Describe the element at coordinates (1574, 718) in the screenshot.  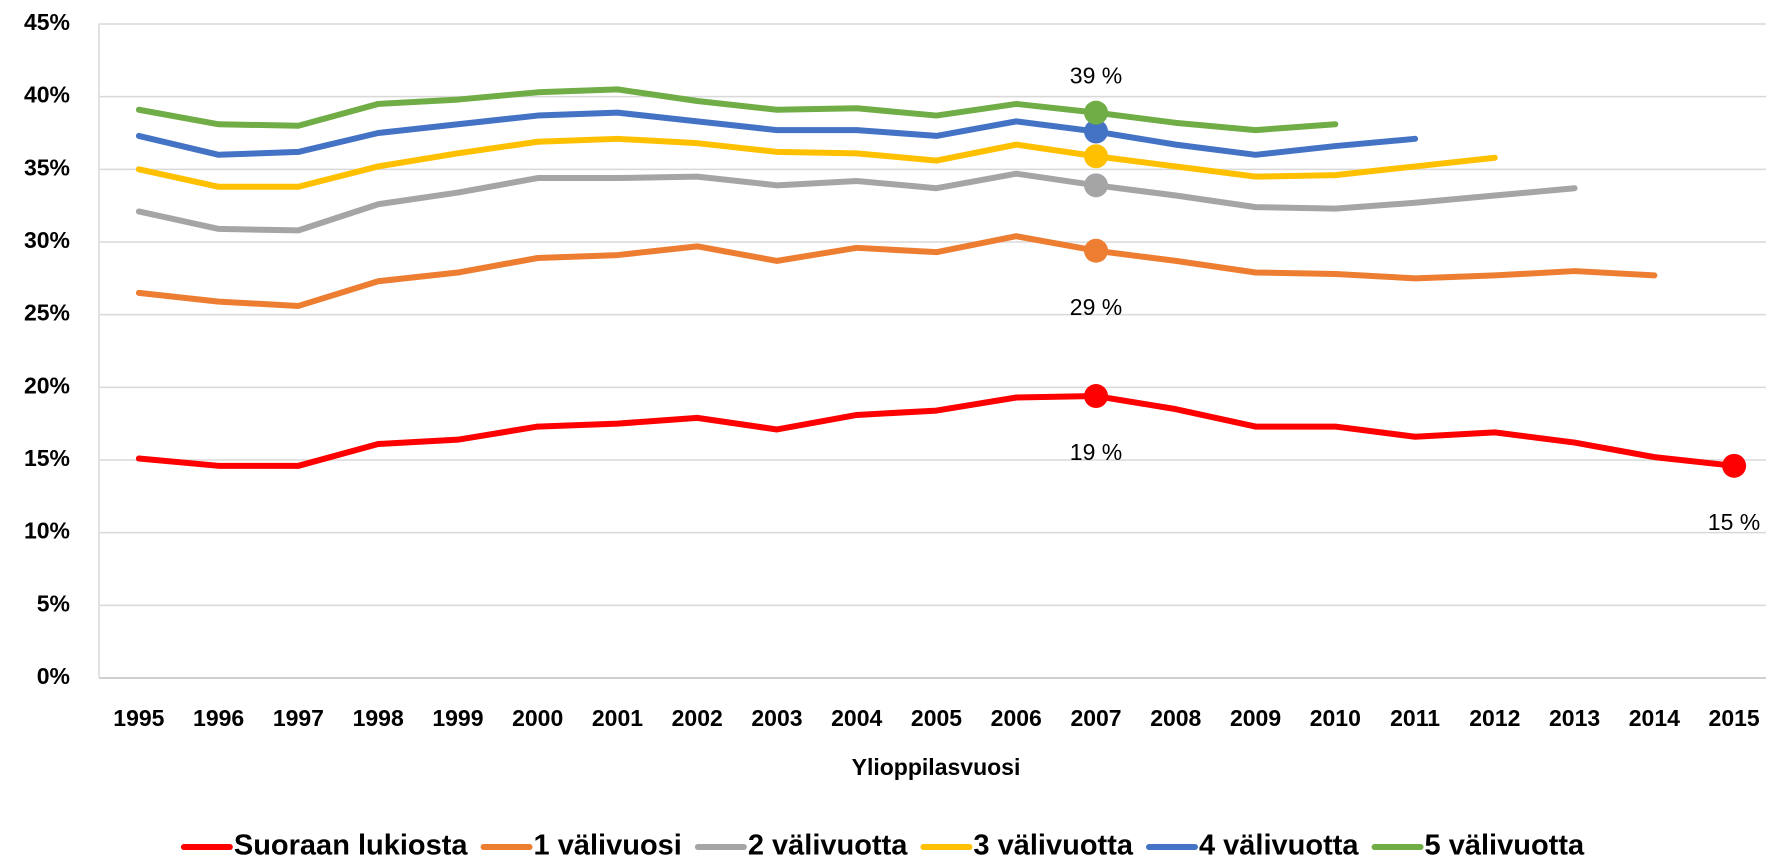
I see `x-tick-label: 2013` at that location.